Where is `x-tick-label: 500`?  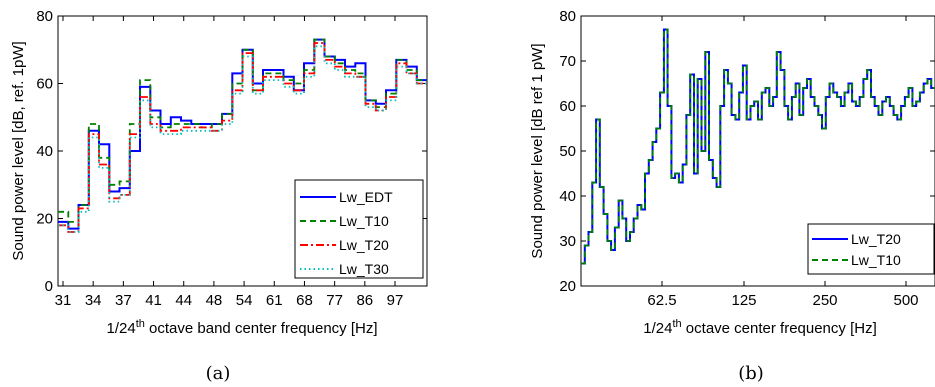
x-tick-label: 500 is located at coordinates (905, 300).